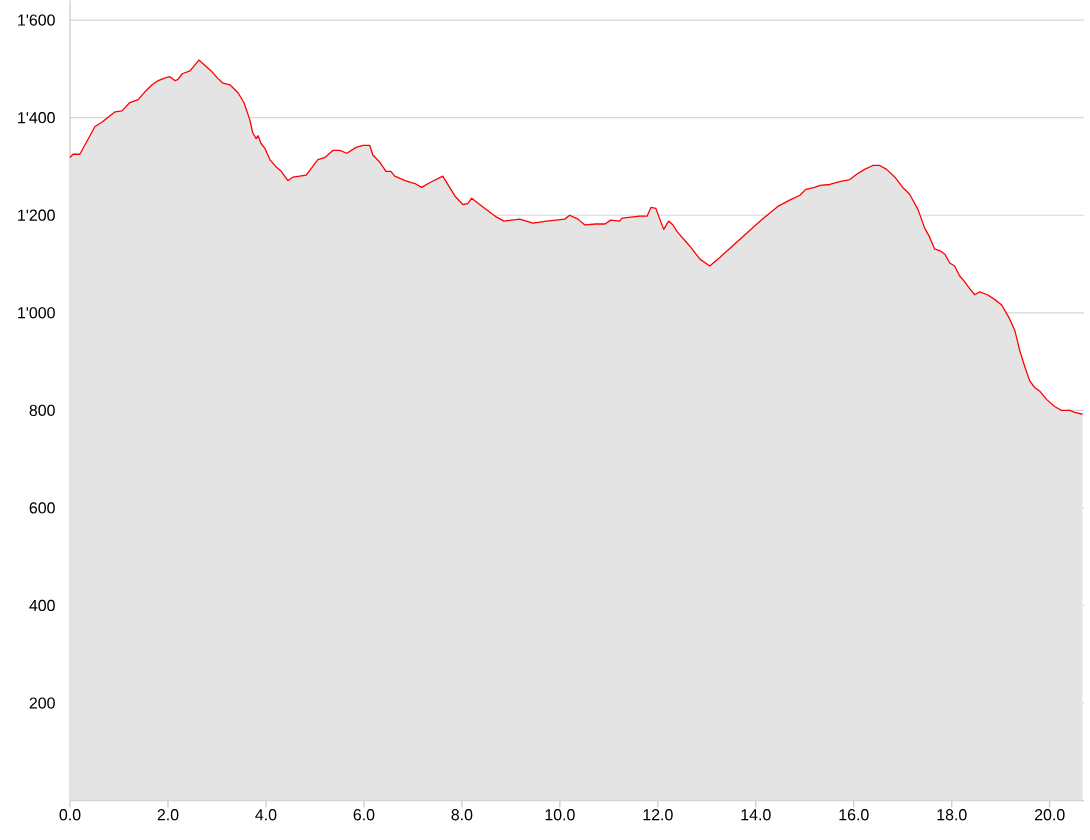 Image resolution: width=1090 pixels, height=840 pixels. What do you see at coordinates (42, 703) in the screenshot?
I see `y-tick-label: 200` at bounding box center [42, 703].